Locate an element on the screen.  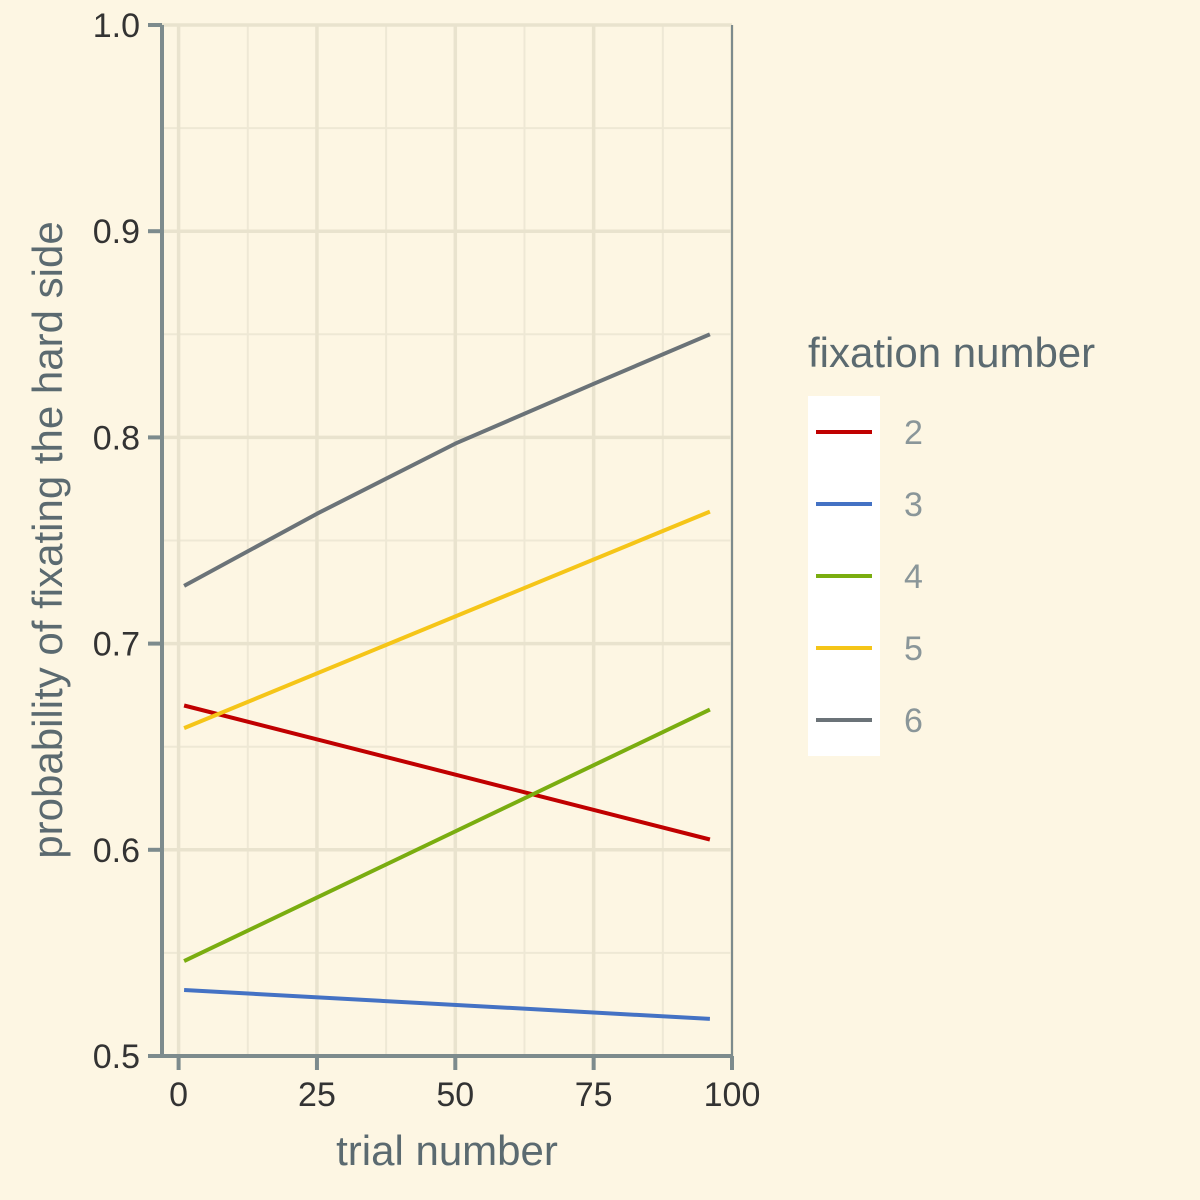
y-tick-label: 0.7 is located at coordinates (116, 645).